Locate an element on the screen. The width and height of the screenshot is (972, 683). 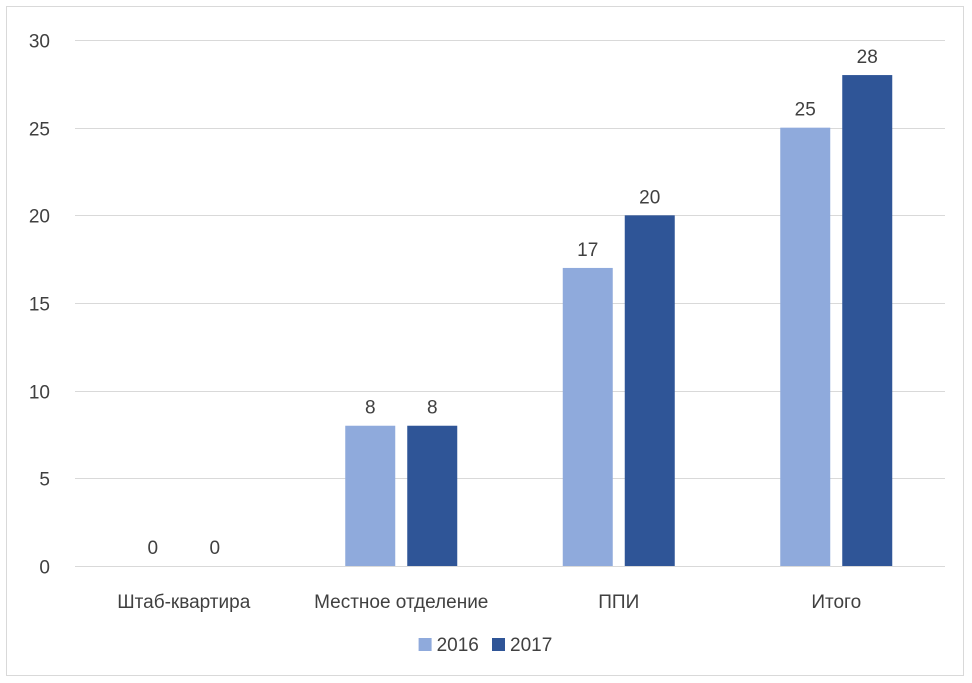
category-label: Итого is located at coordinates (836, 602).